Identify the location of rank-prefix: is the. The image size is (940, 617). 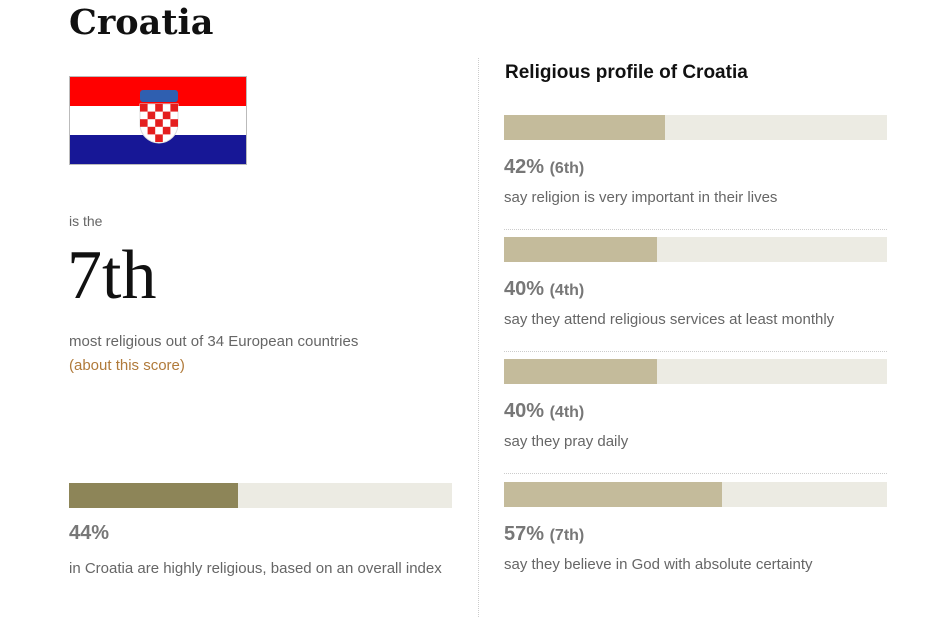
(86, 221).